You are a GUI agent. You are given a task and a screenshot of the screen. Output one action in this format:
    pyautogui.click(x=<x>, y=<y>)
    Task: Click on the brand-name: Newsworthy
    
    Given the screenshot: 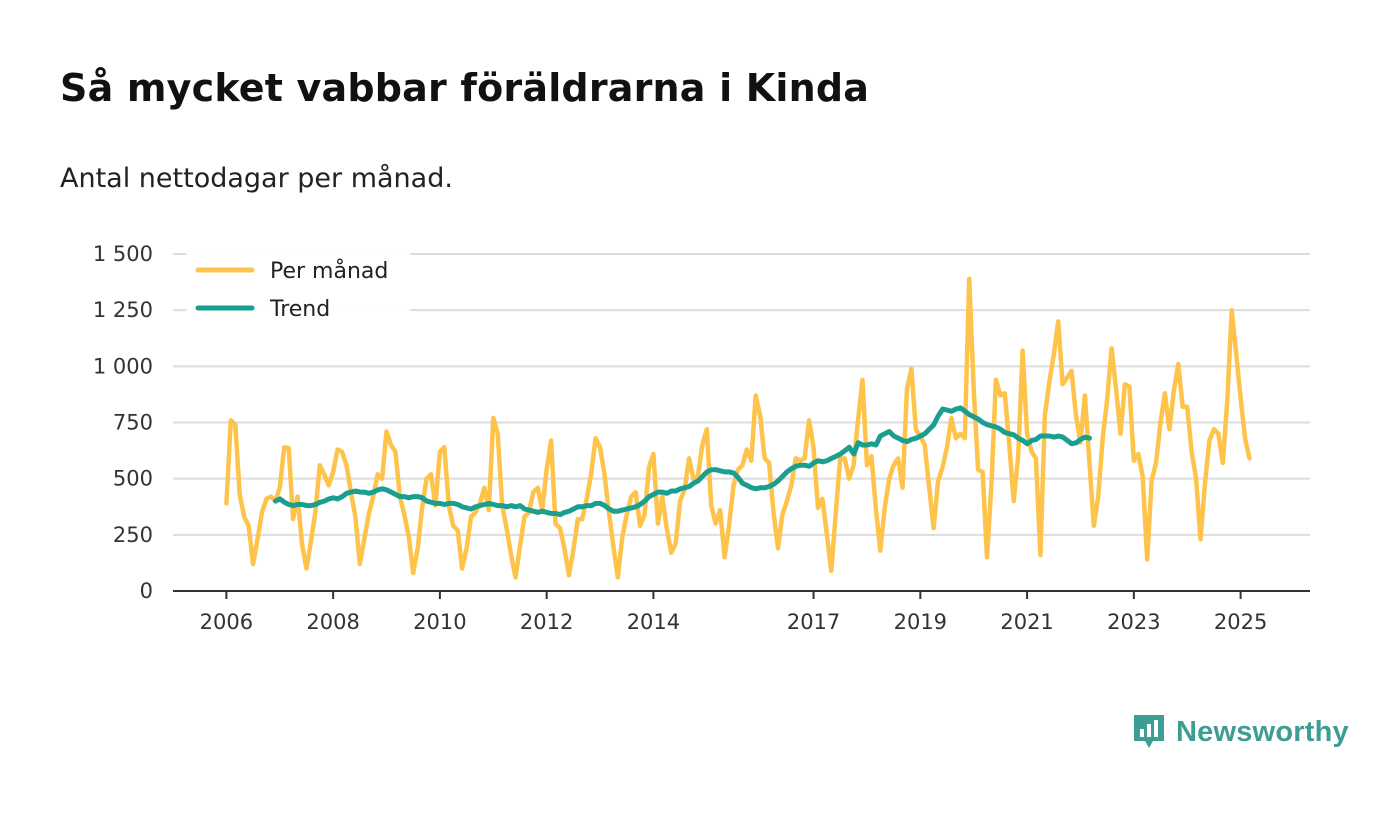 What is the action you would take?
    pyautogui.click(x=1262, y=731)
    